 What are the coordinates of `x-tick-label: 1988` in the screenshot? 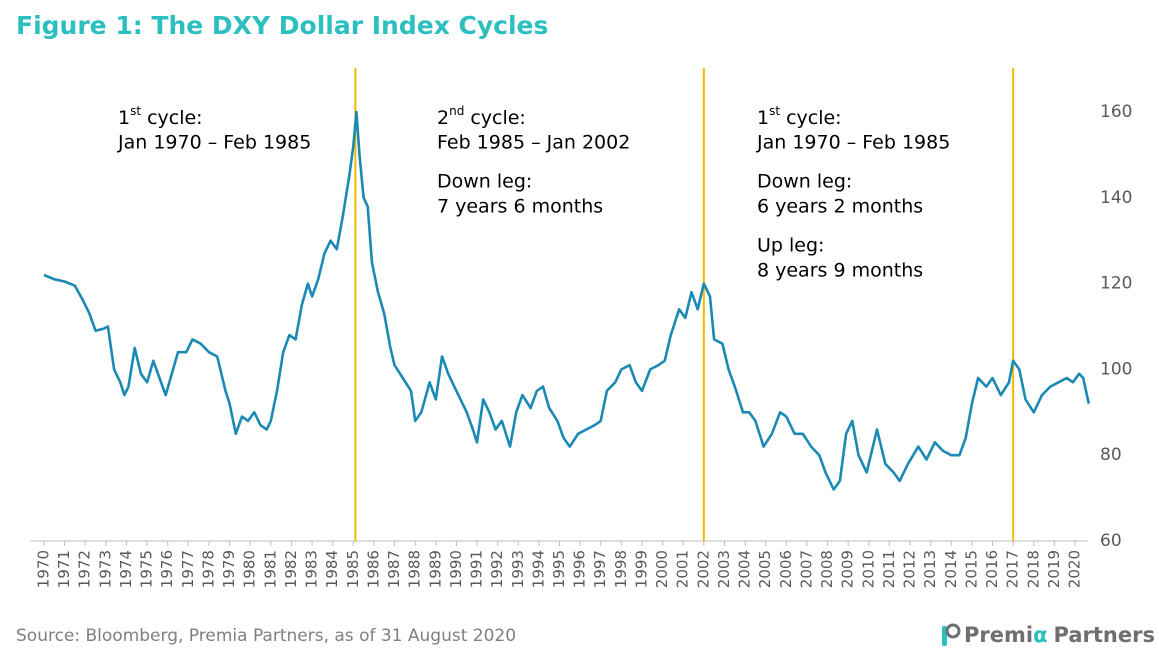 It's located at (415, 569).